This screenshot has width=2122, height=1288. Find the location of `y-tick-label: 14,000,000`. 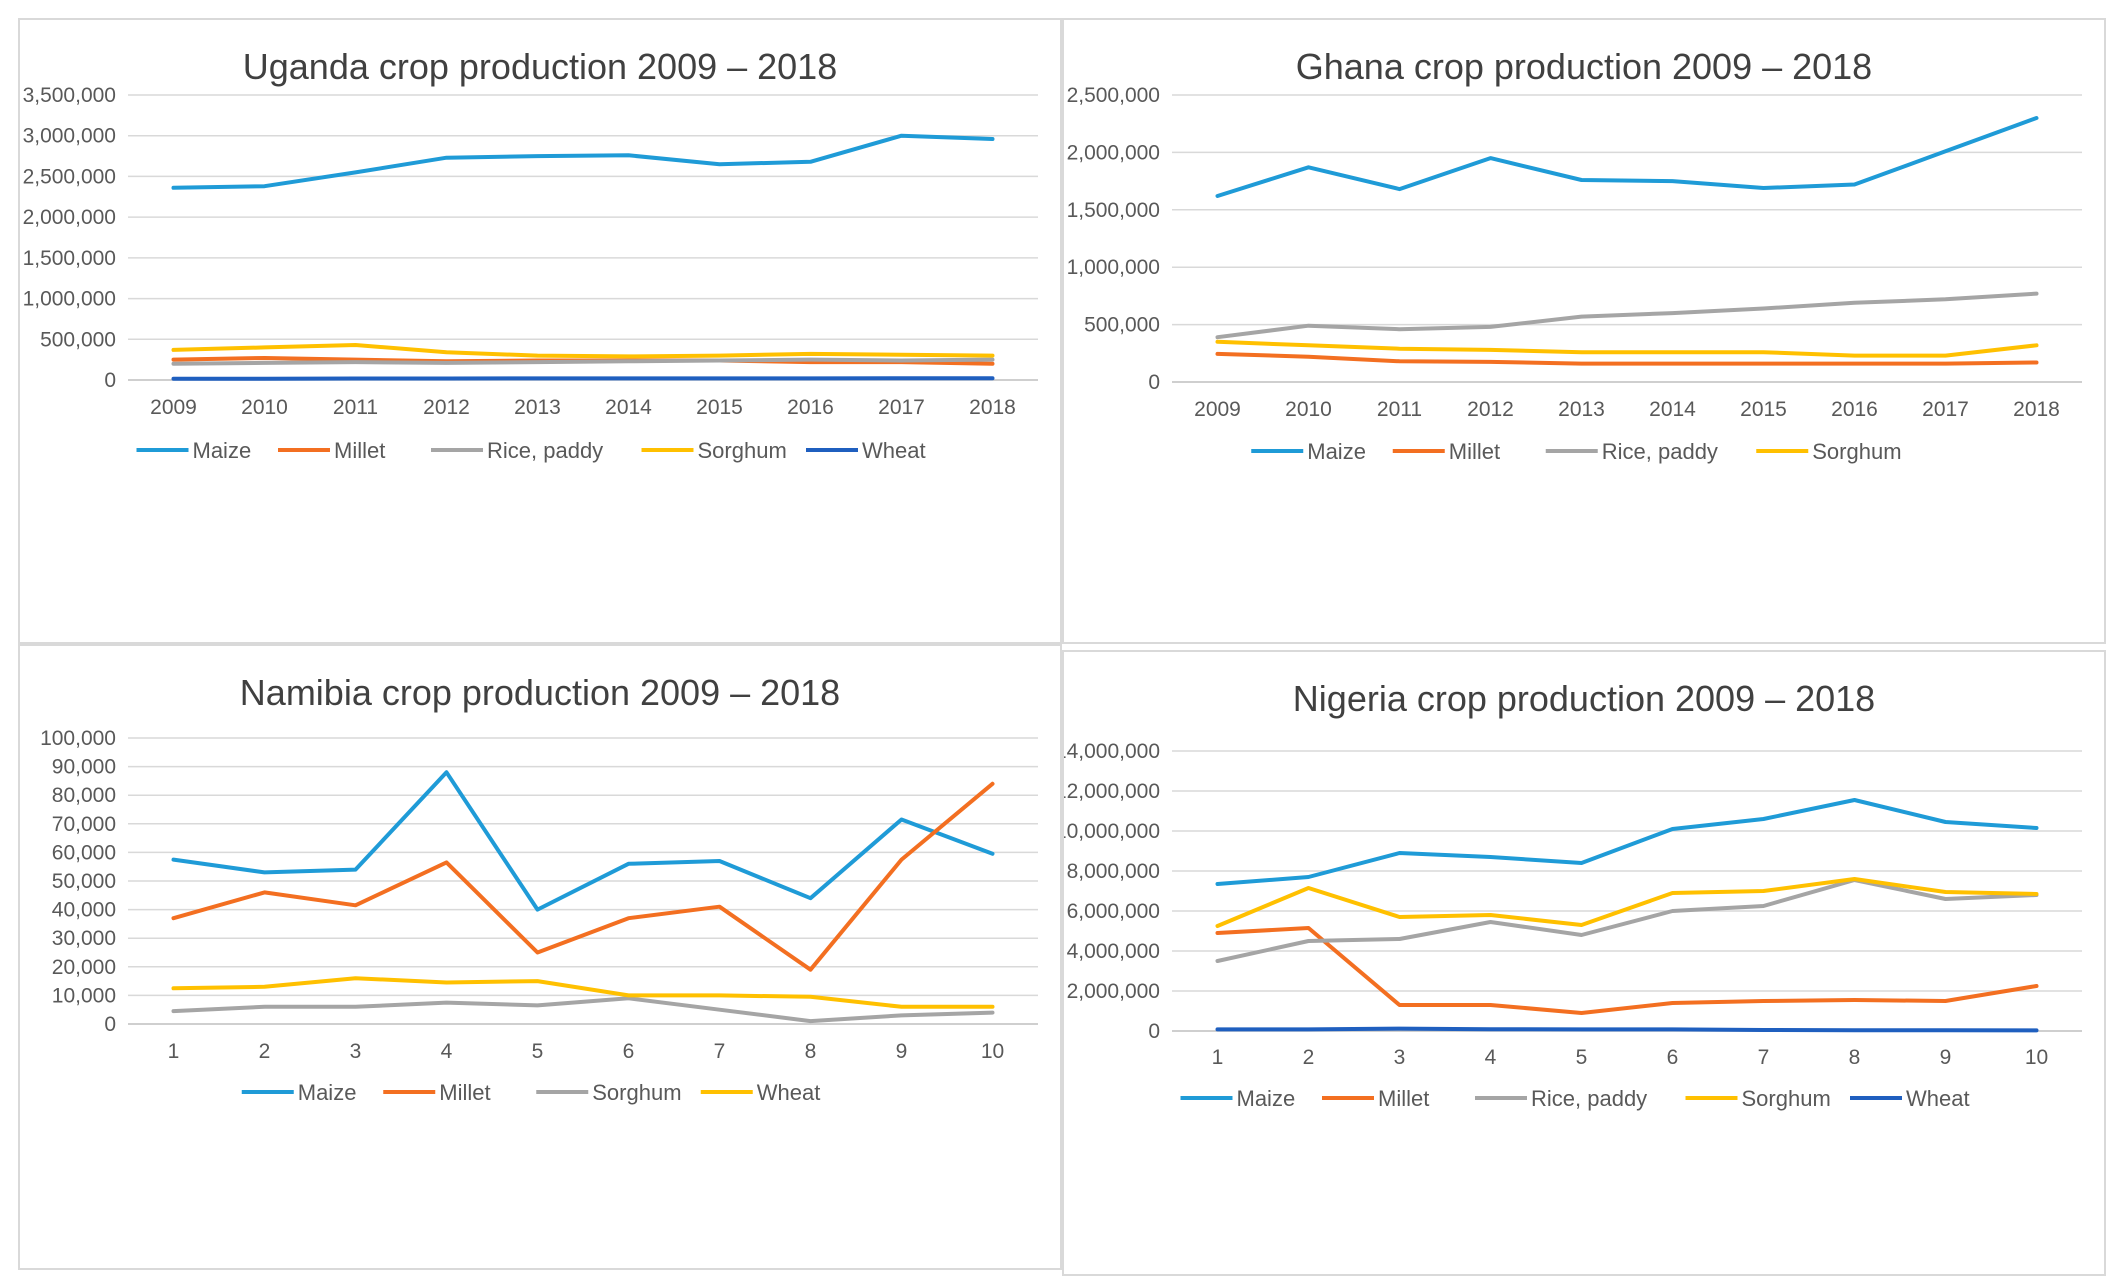

y-tick-label: 14,000,000 is located at coordinates (1112, 751).